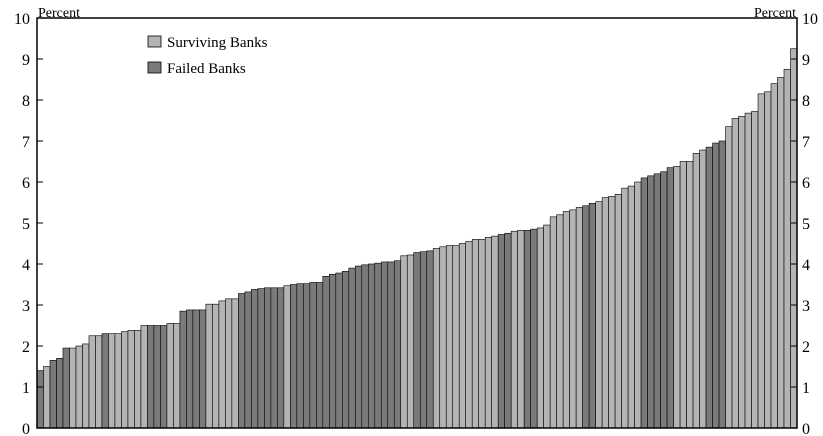  Describe the element at coordinates (26, 347) in the screenshot. I see `left-y-tick-label: 2` at that location.